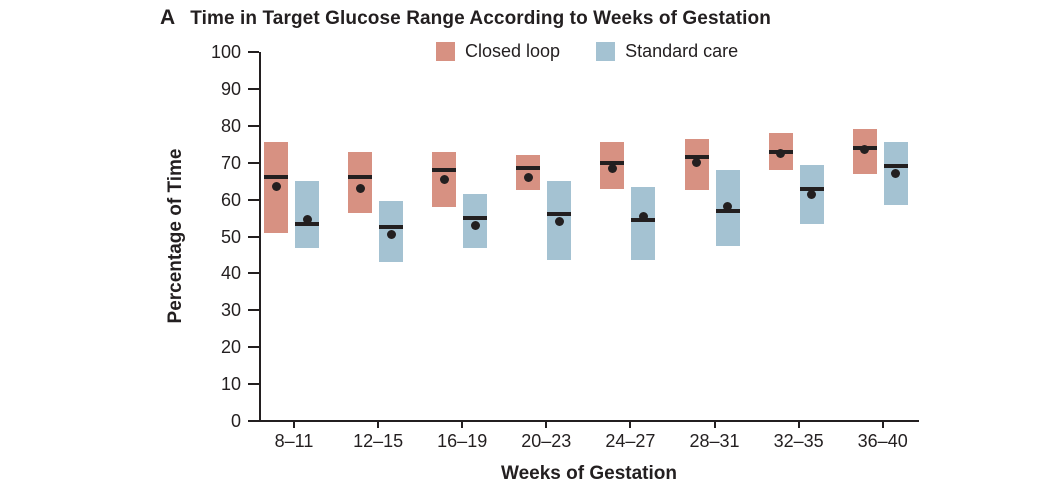  I want to click on y-tick-label-0: 0, so click(235, 421).